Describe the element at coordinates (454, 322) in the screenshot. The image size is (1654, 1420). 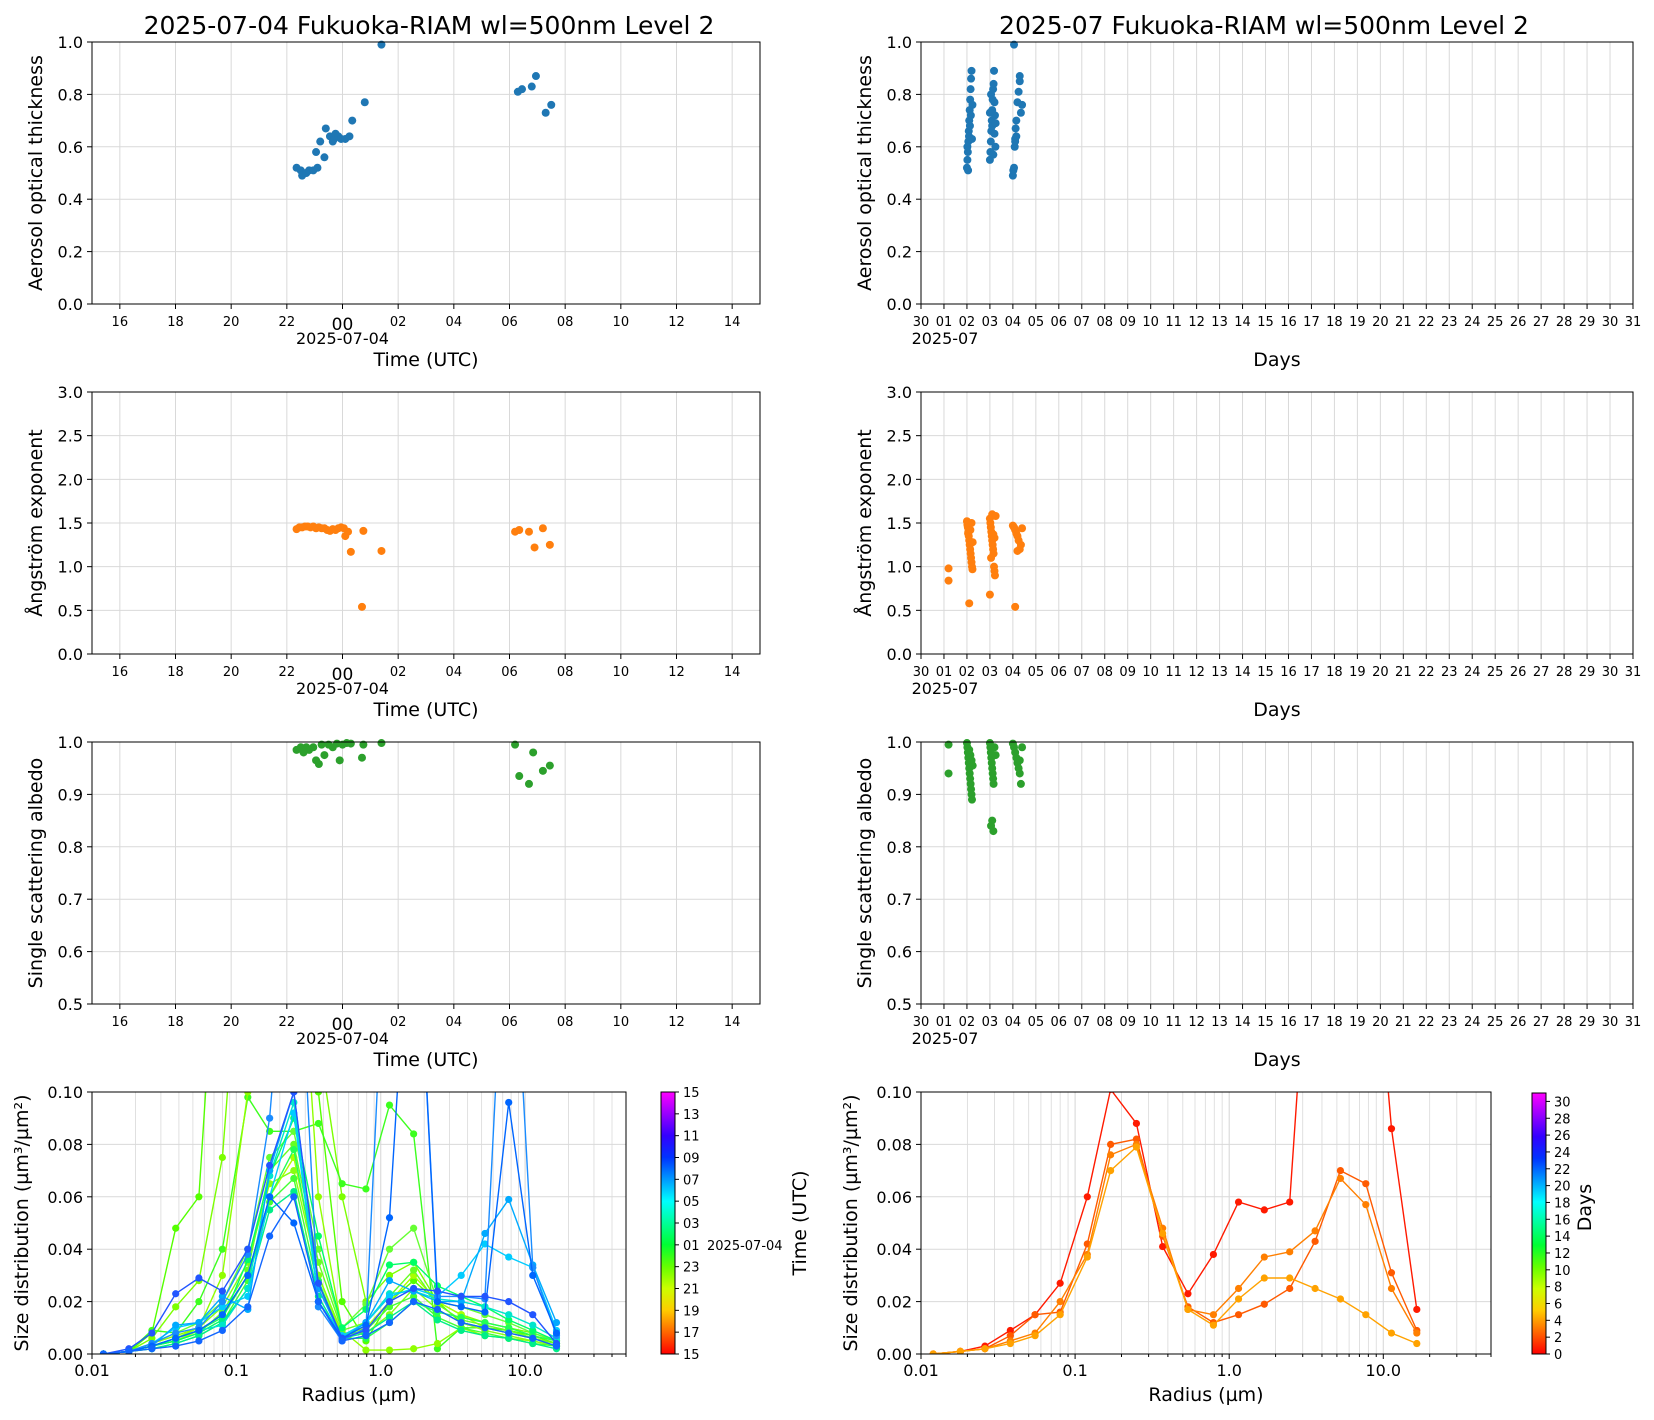
I see `x-tick-label: 04` at that location.